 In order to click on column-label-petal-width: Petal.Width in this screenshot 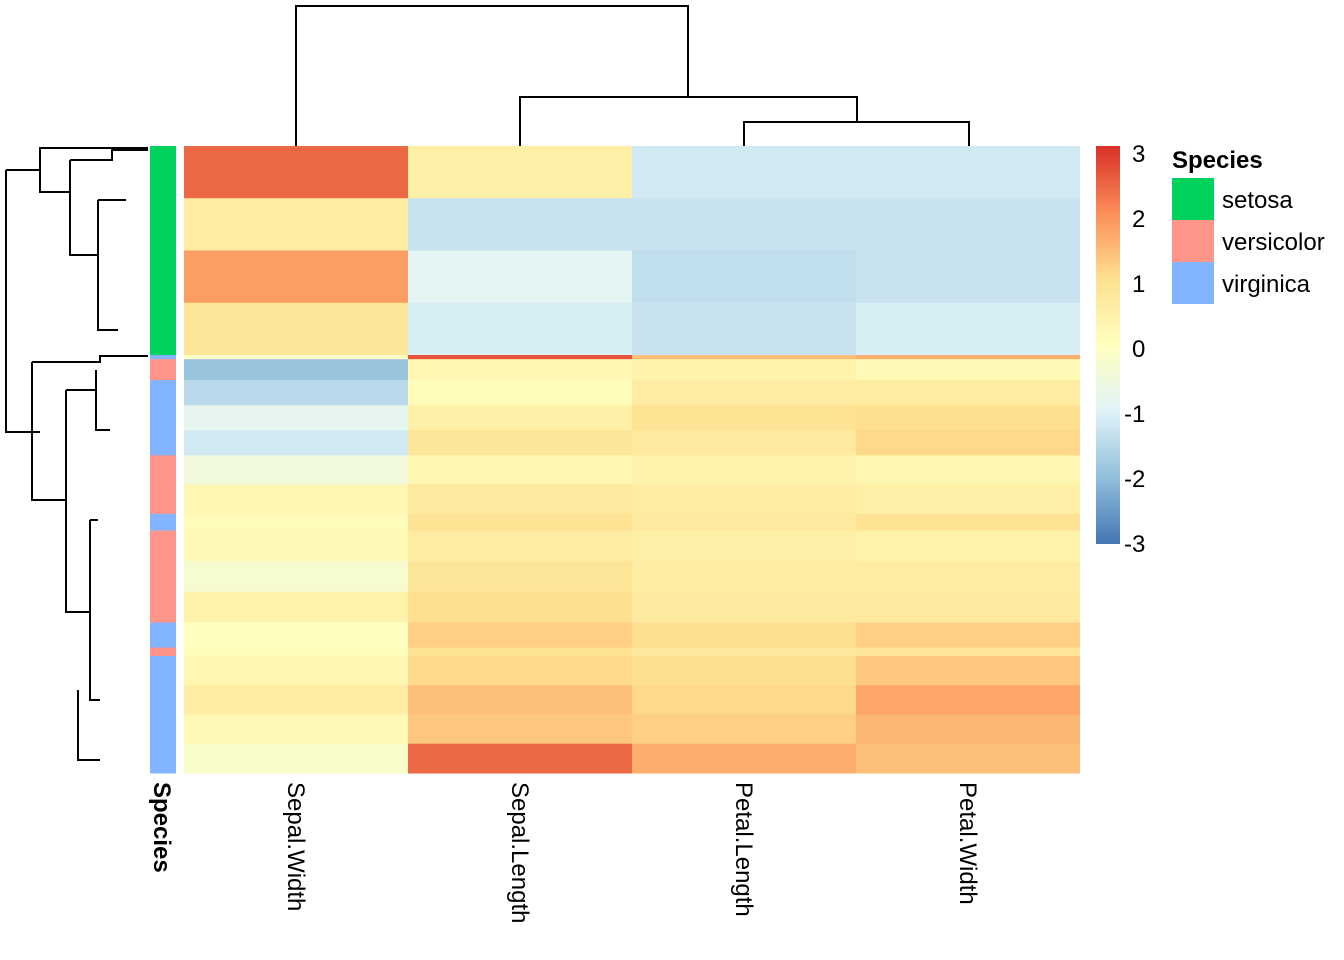, I will do `click(967, 843)`.